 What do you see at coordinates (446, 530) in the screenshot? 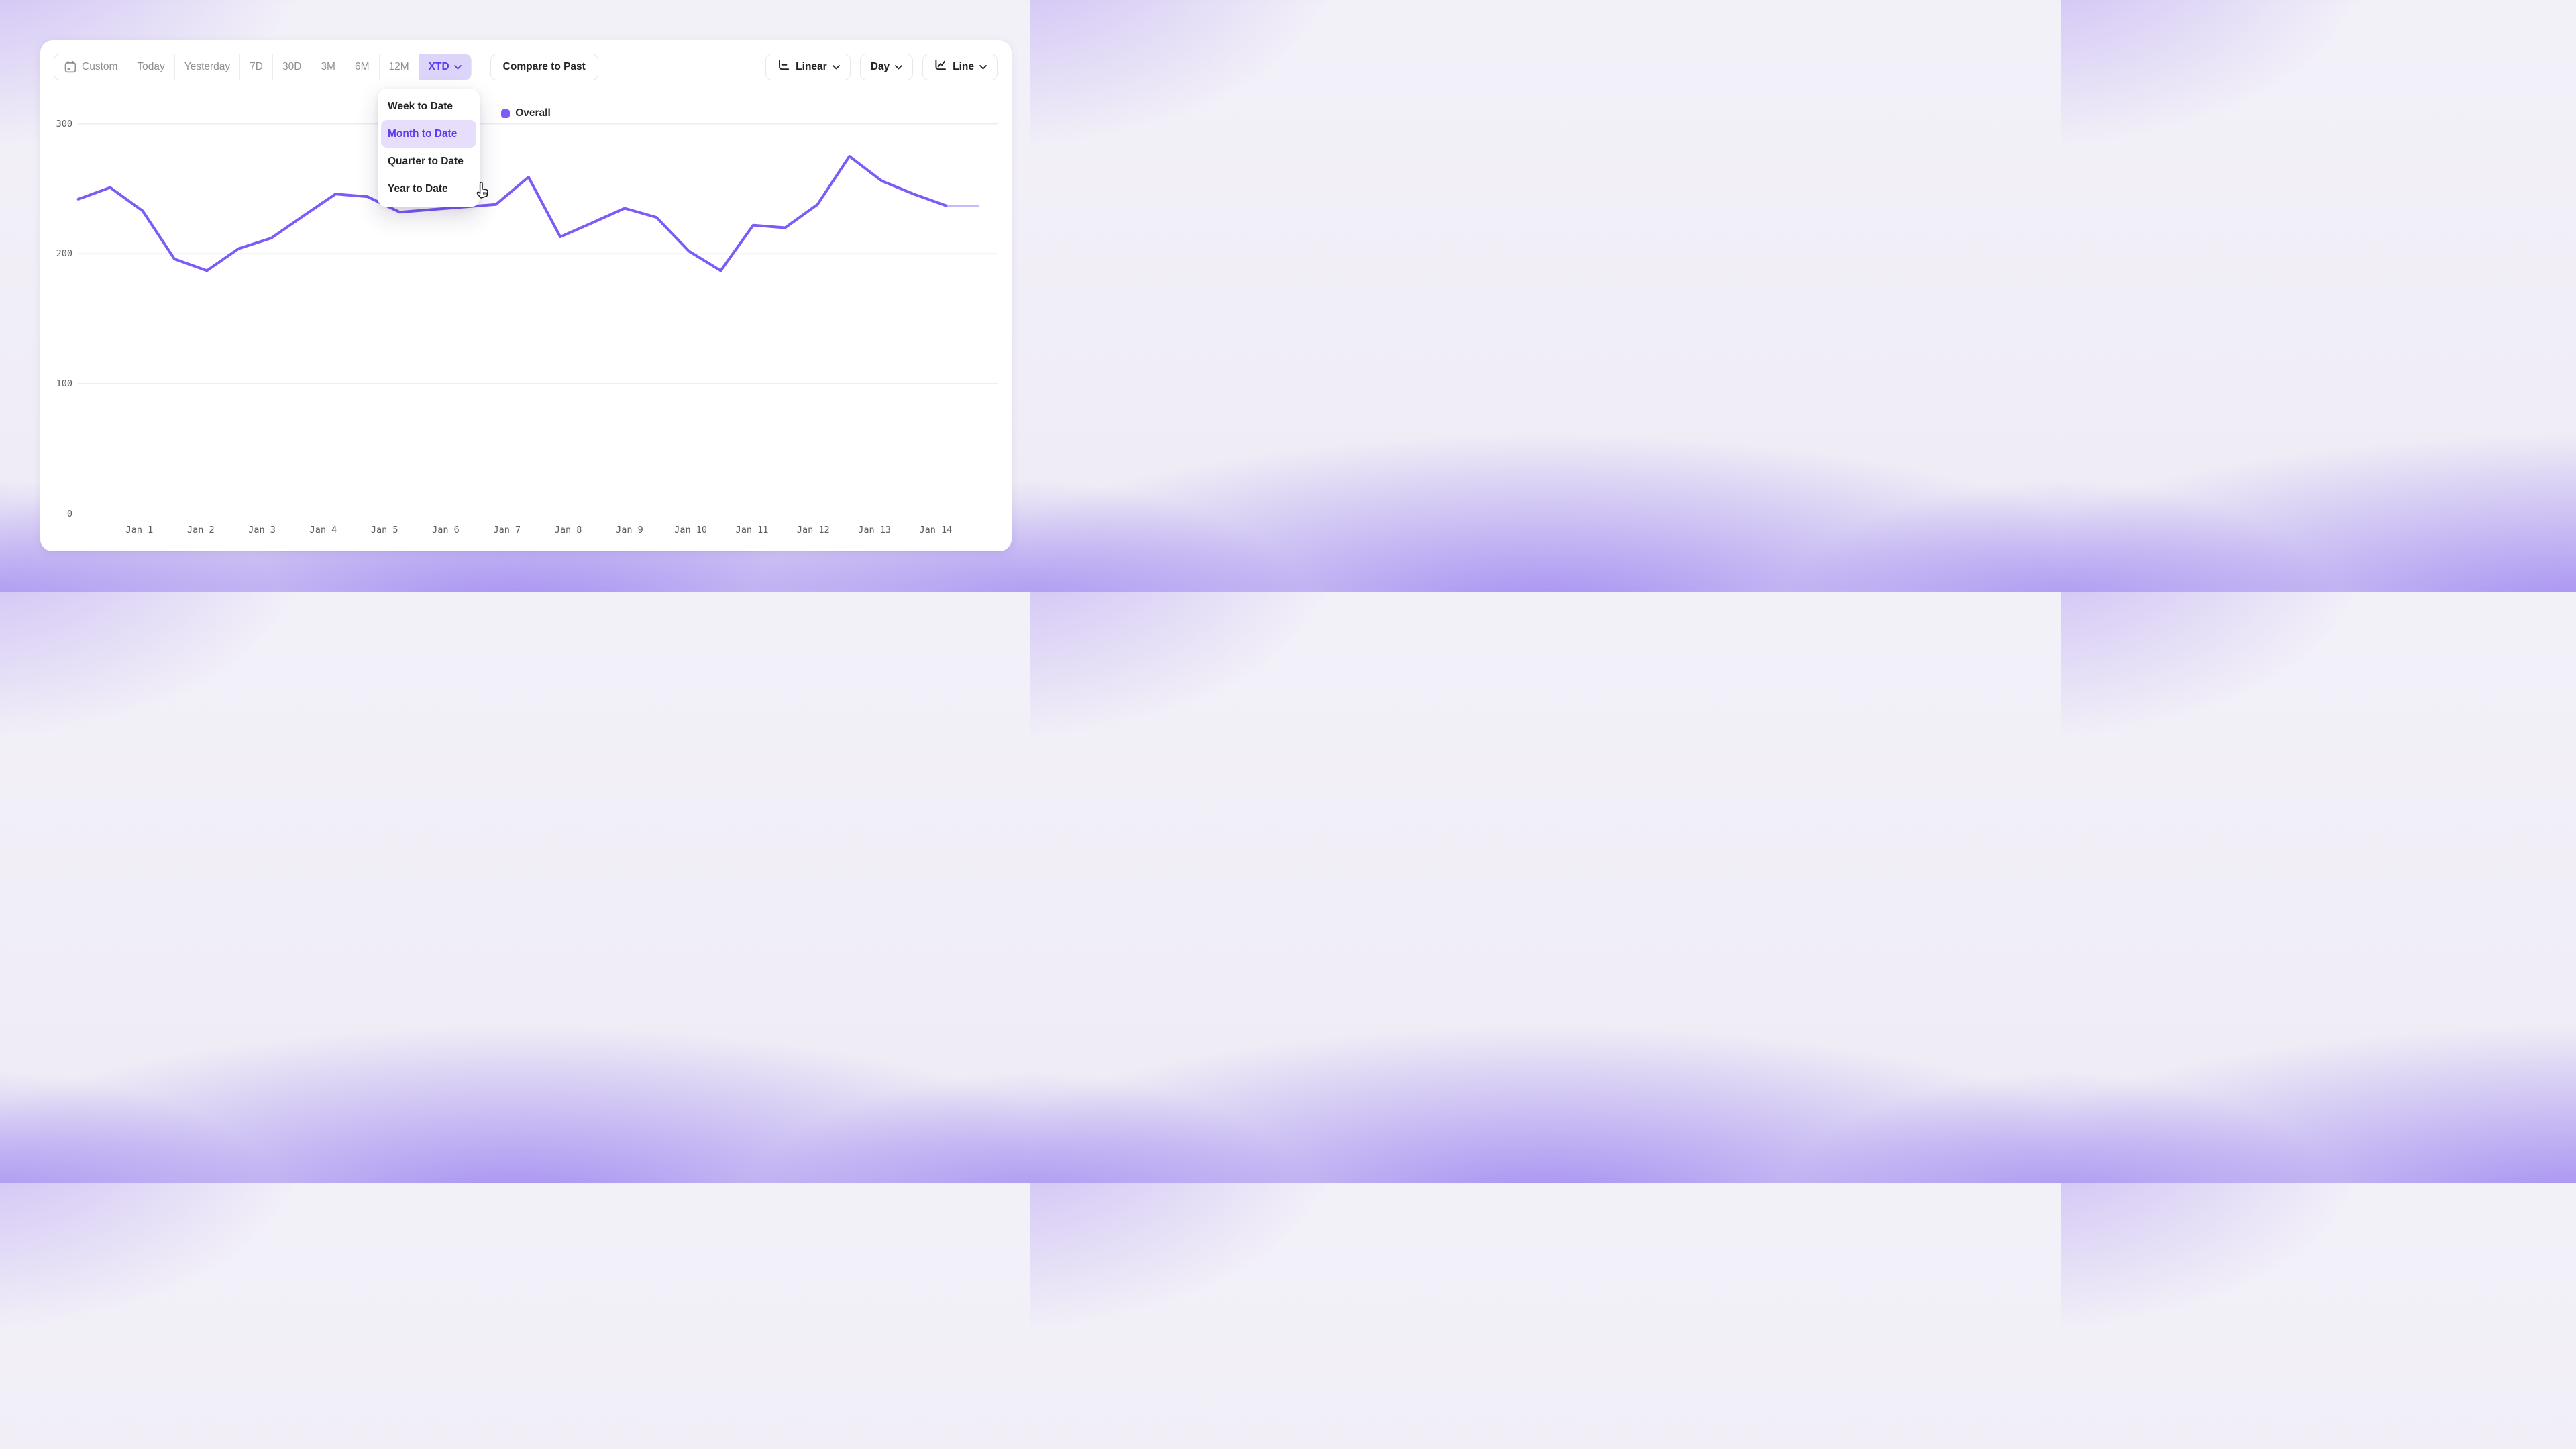
I see `x-axis-label: Jan 6` at bounding box center [446, 530].